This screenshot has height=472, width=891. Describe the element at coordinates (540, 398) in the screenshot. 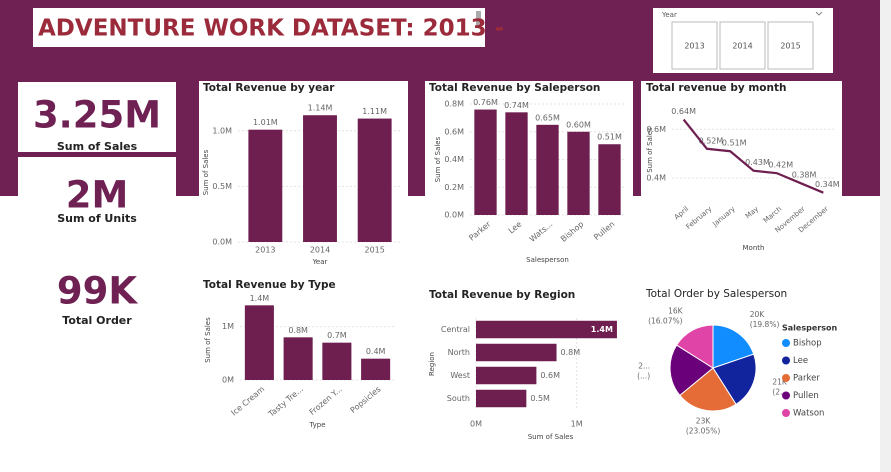

I see `value-label: 0.5M` at that location.